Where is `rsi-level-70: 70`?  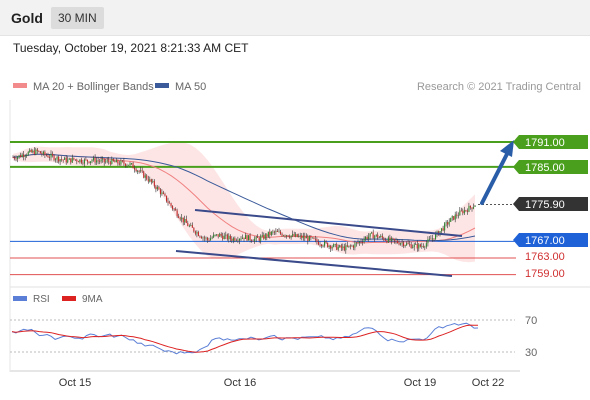
rsi-level-70: 70 is located at coordinates (531, 321).